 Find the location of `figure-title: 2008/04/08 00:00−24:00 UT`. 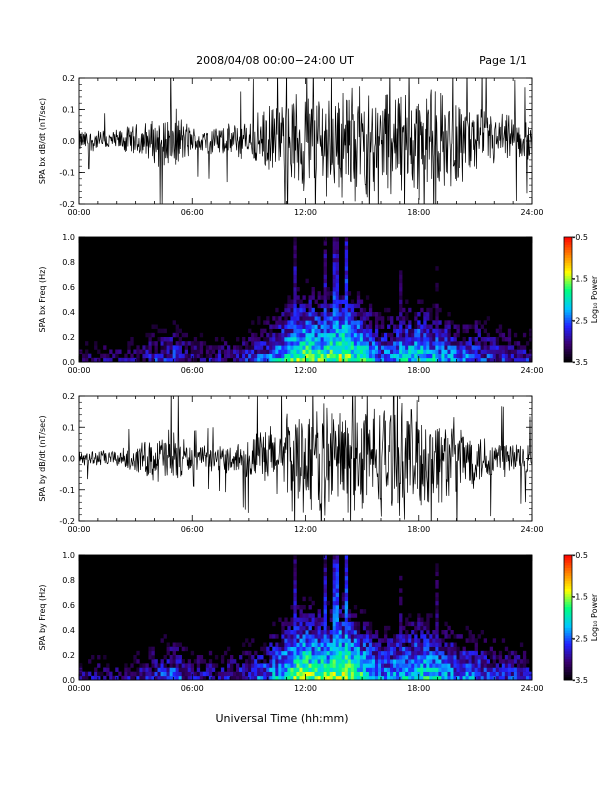

figure-title: 2008/04/08 00:00−24:00 UT is located at coordinates (275, 60).